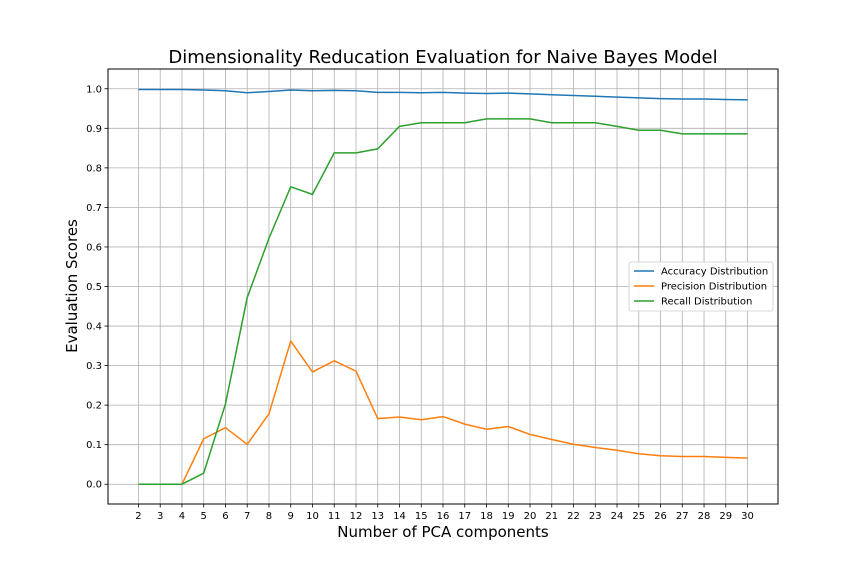  Describe the element at coordinates (508, 516) in the screenshot. I see `x-tick-label: 19` at that location.